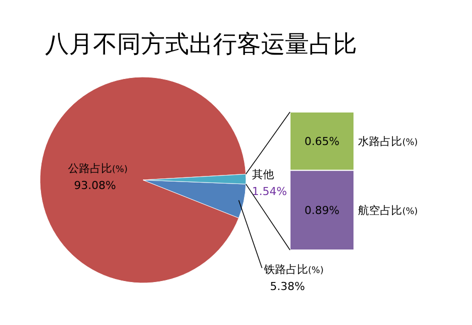 The height and width of the screenshot is (325, 472). Describe the element at coordinates (293, 269) in the screenshot. I see `slice-label: 铁路占比(%)` at that location.